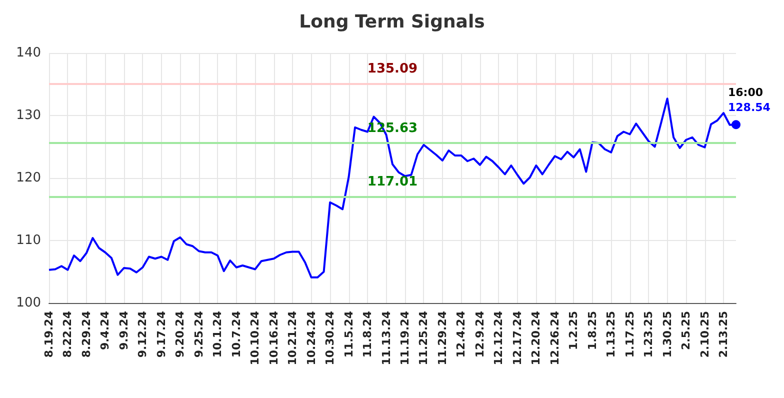  Describe the element at coordinates (86, 334) in the screenshot. I see `x-tick-label: 8.29.24` at that location.